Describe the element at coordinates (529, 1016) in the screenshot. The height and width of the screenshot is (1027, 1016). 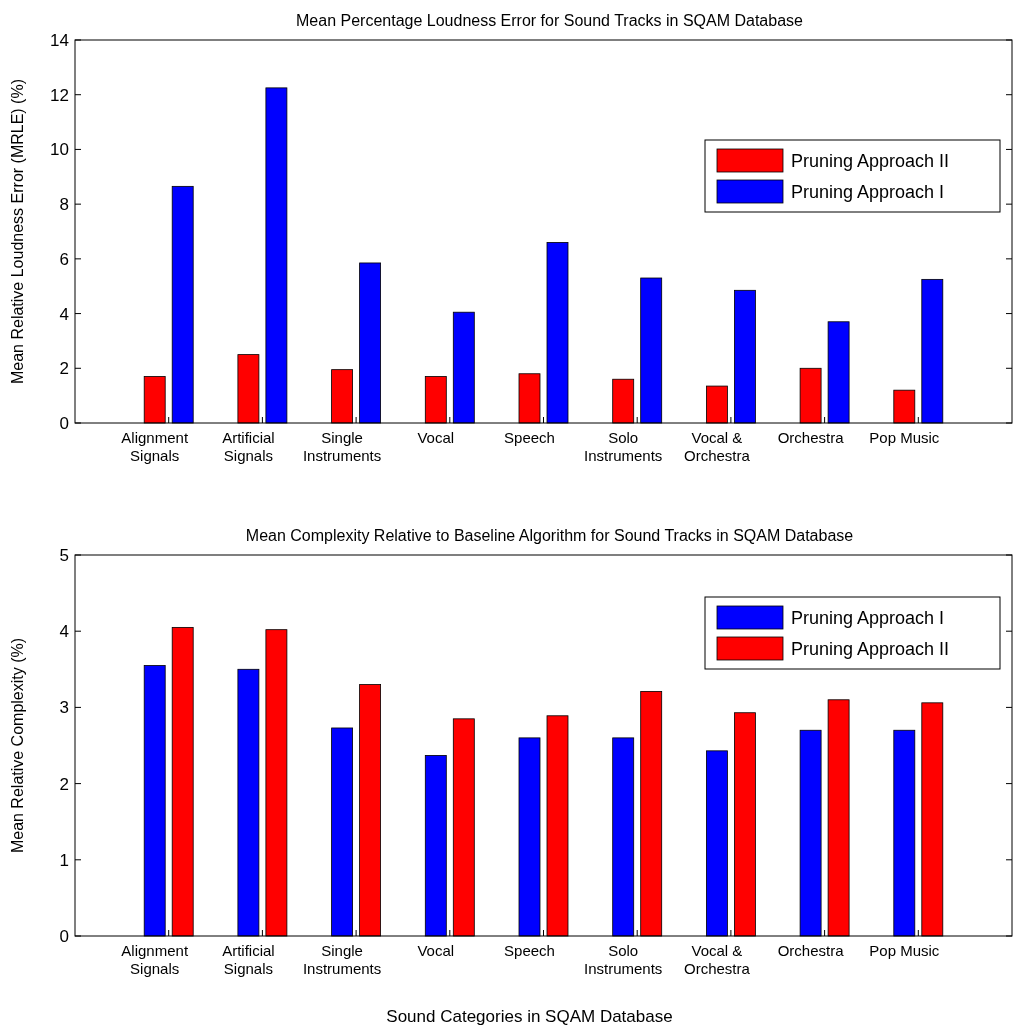
I see `x-axis-title: Sound Categories in SQAM Database` at that location.